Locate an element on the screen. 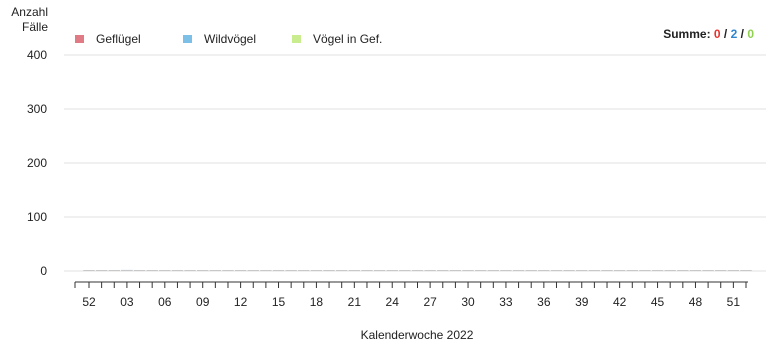  x-tick-label: 24 is located at coordinates (393, 302).